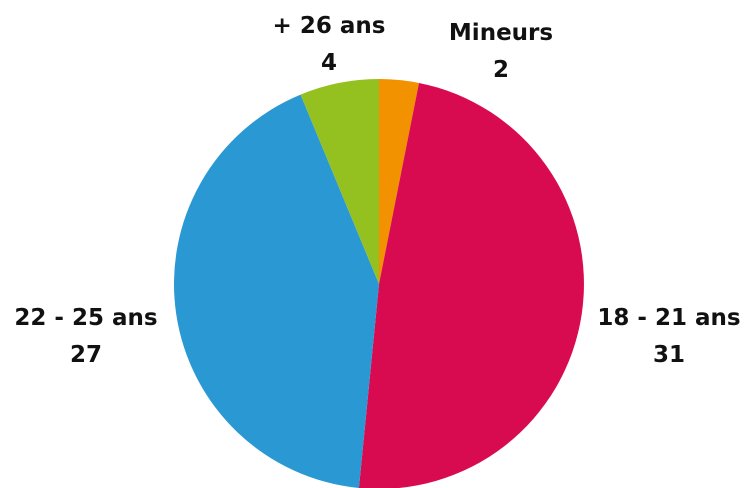  What do you see at coordinates (329, 44) in the screenshot?
I see `slice-label-26-plus: + 26 ans 4` at bounding box center [329, 44].